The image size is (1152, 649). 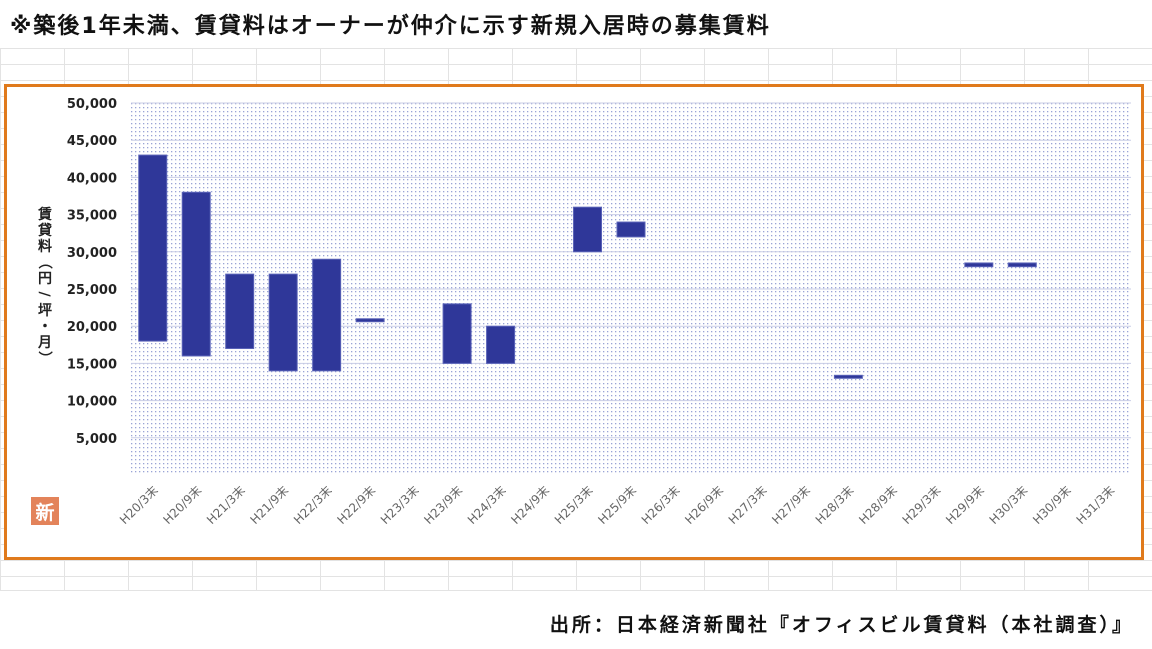 What do you see at coordinates (92, 253) in the screenshot?
I see `y-tick-label: 30,000` at bounding box center [92, 253].